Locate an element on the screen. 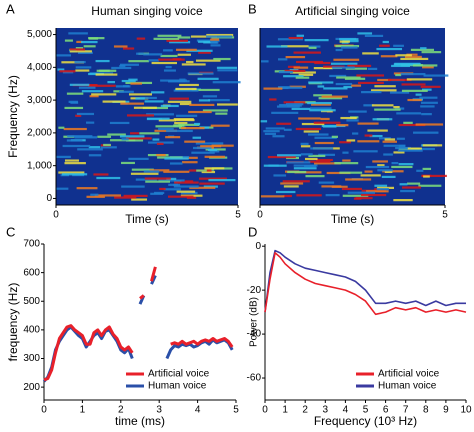  y-axis-label: Power (dB) is located at coordinates (254, 322).